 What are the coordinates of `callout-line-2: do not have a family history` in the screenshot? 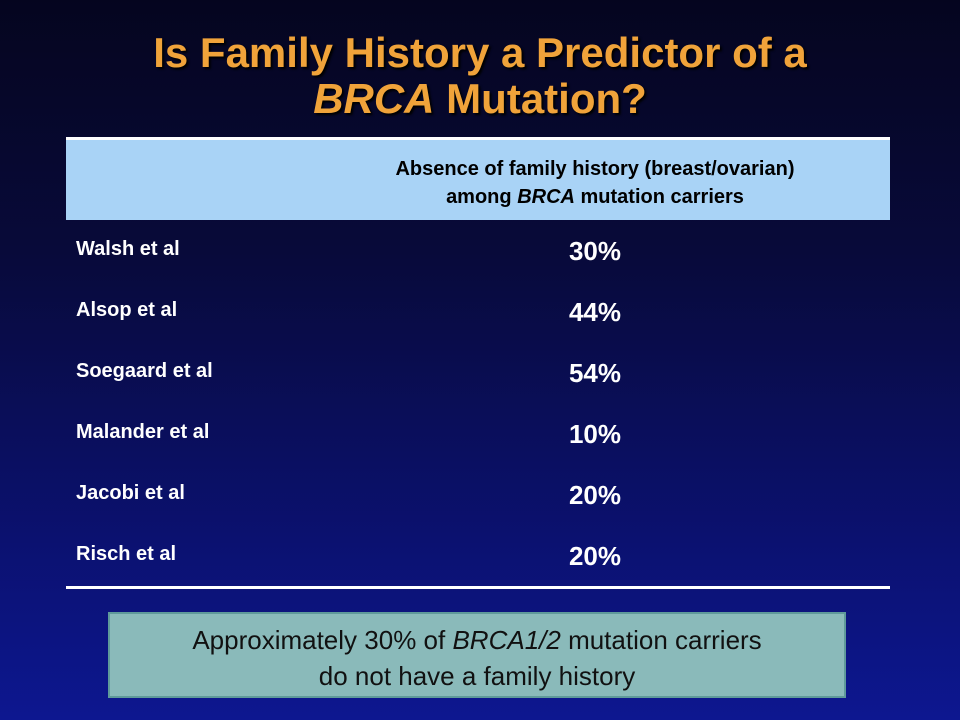 It's located at (477, 676).